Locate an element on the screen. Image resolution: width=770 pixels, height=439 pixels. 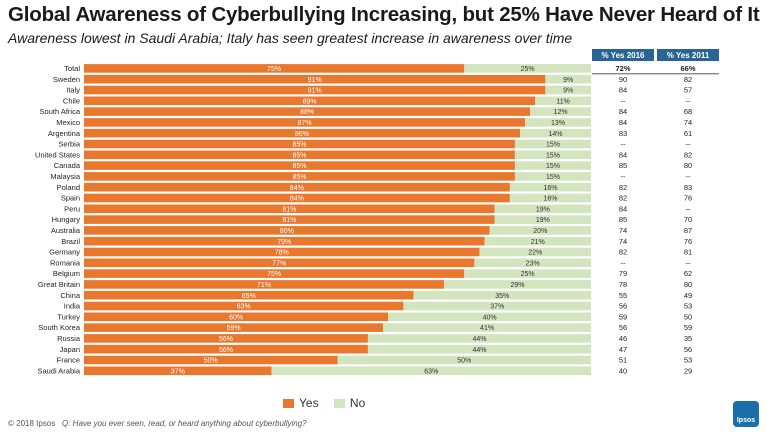
data-label-yes: 75% is located at coordinates (274, 274).